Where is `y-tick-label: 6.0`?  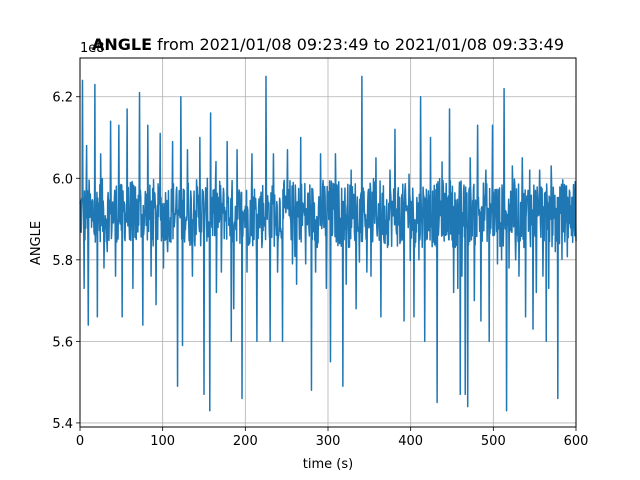 y-tick-label: 6.0 is located at coordinates (62, 179).